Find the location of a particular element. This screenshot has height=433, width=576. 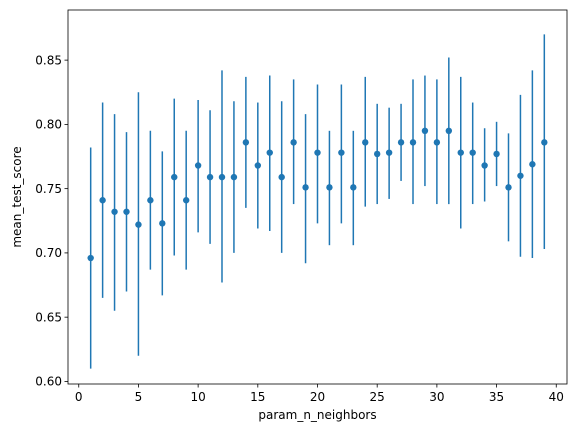

x-tick-label: 5 is located at coordinates (139, 397).